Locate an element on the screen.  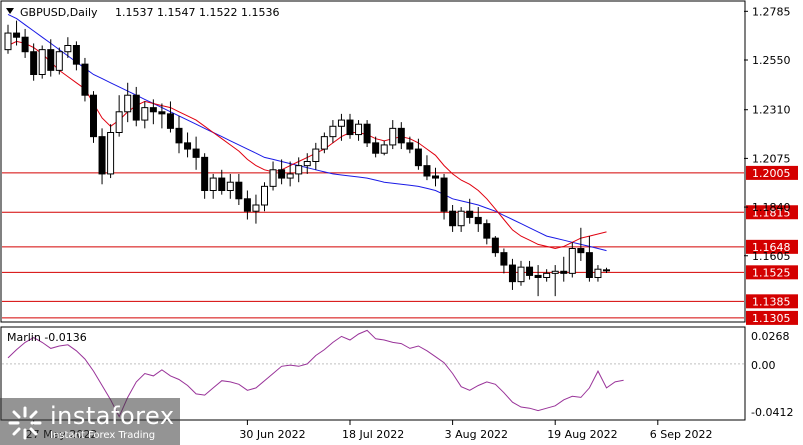
time-tick-label-4: 19 Aug 2022 is located at coordinates (582, 434).